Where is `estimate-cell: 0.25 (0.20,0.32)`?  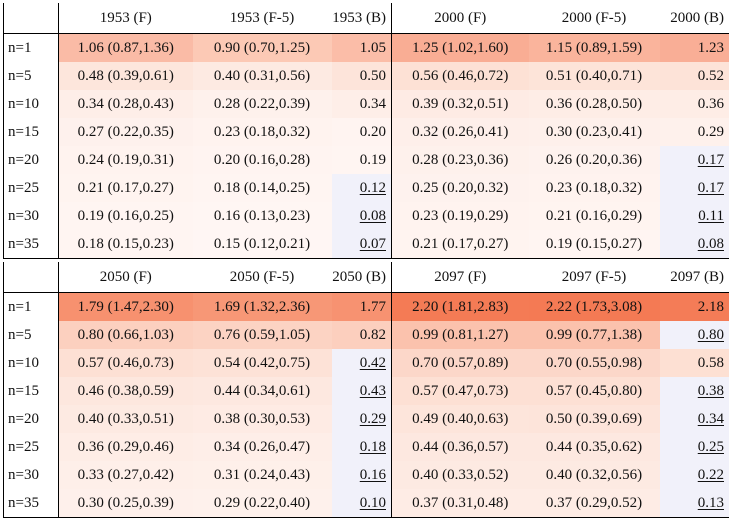 estimate-cell: 0.25 (0.20,0.32) is located at coordinates (460, 188).